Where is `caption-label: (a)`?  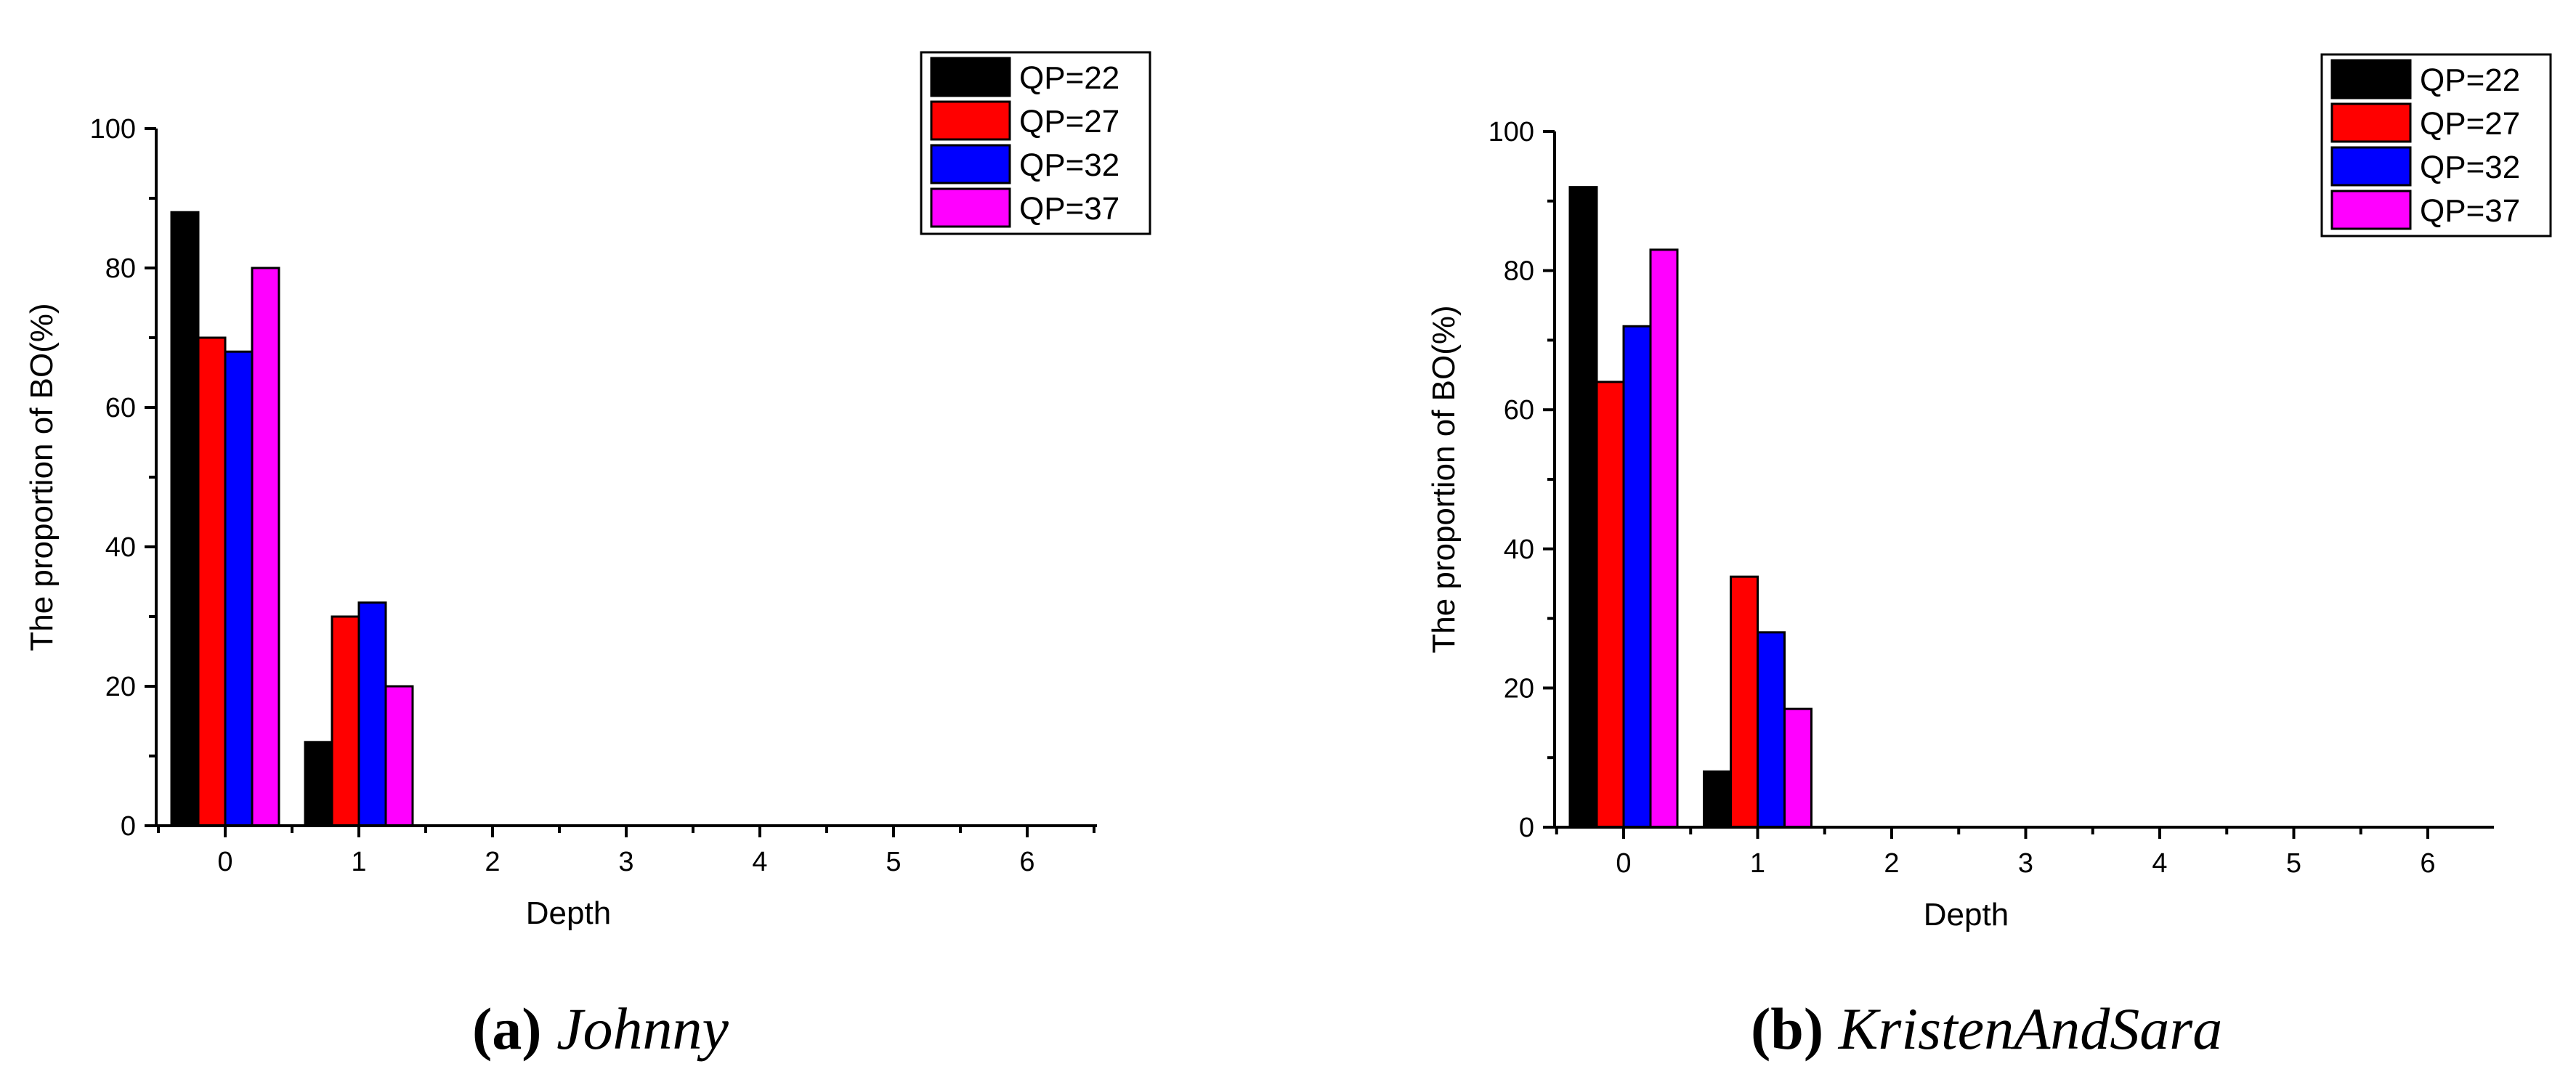
caption-label: (a) is located at coordinates (507, 1029).